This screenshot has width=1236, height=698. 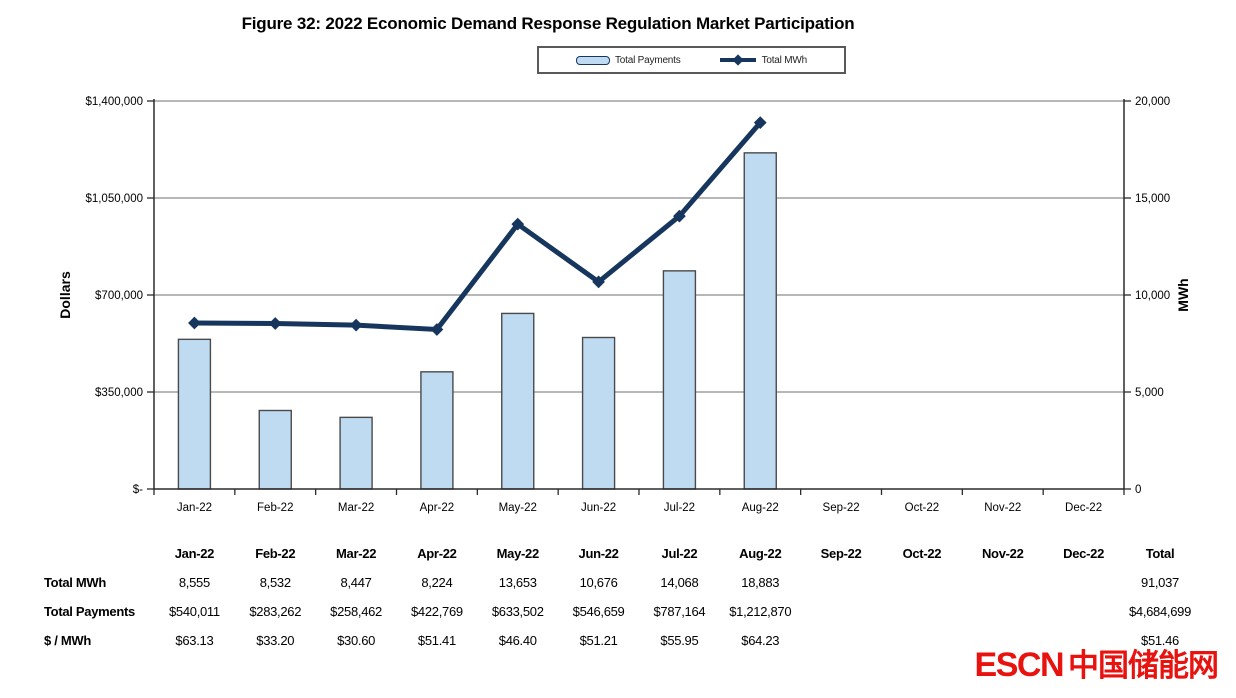 What do you see at coordinates (1143, 665) in the screenshot?
I see `escn-logo-cjk: 中国储能网` at bounding box center [1143, 665].